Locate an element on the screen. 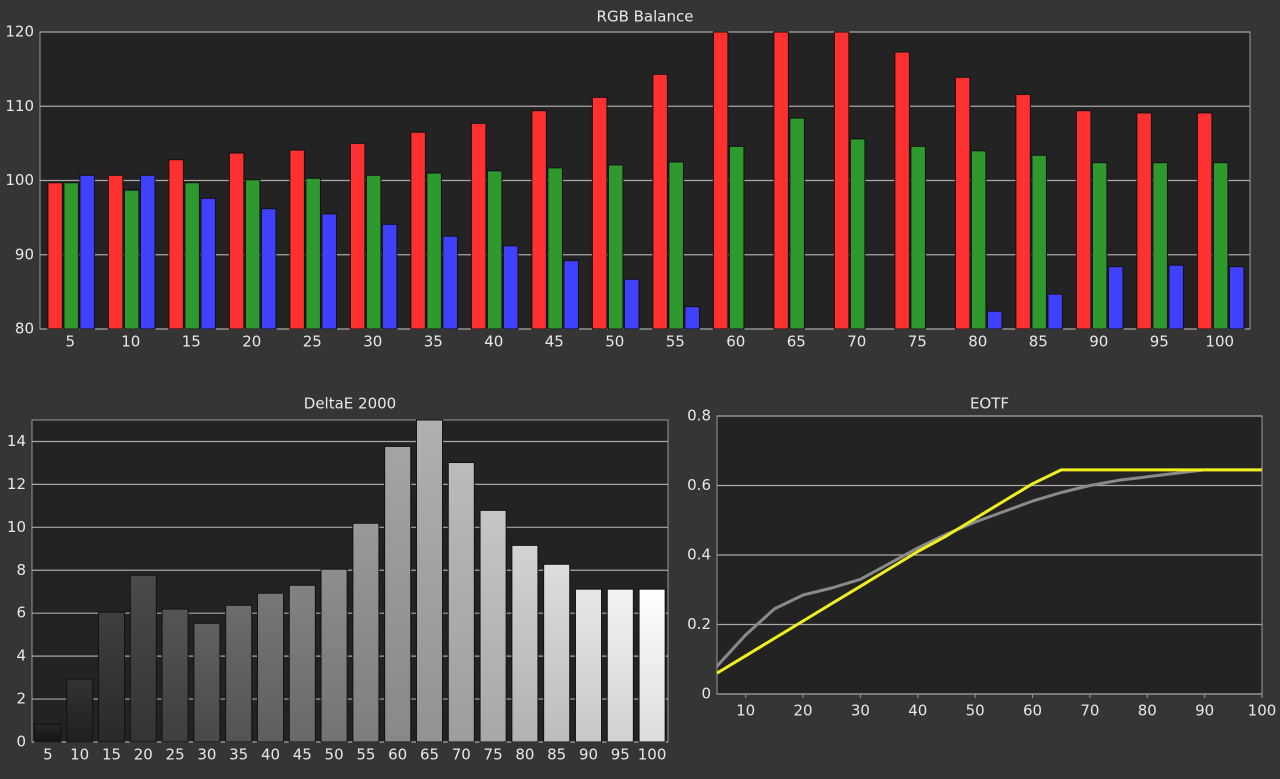  x-tick-label: 95 is located at coordinates (1159, 342).